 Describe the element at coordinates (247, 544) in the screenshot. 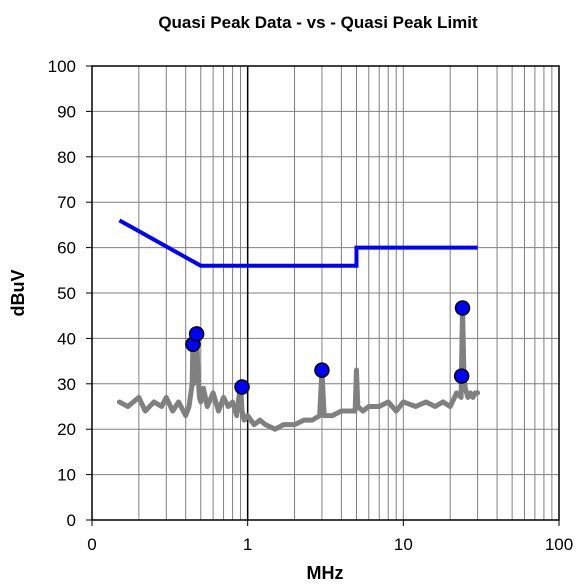

I see `x-tick-label: 1` at that location.